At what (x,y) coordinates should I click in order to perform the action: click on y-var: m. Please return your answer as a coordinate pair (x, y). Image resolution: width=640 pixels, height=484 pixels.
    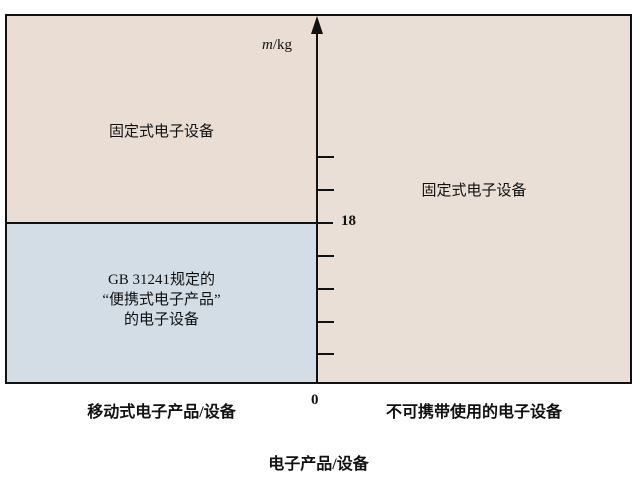
    Looking at the image, I should click on (267, 45).